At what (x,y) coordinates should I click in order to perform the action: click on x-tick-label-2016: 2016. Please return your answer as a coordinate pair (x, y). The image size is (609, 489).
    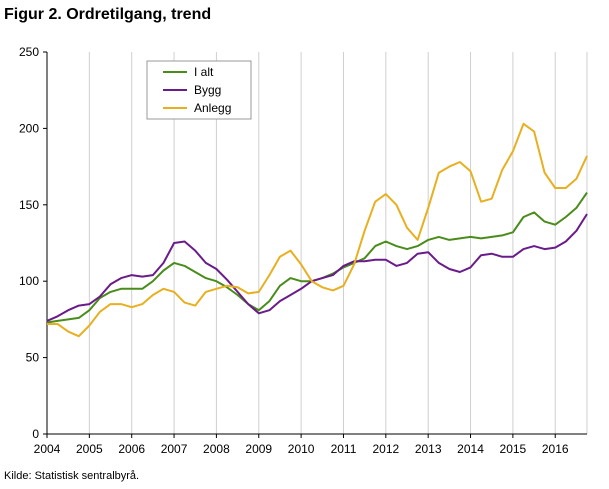
    Looking at the image, I should click on (555, 449).